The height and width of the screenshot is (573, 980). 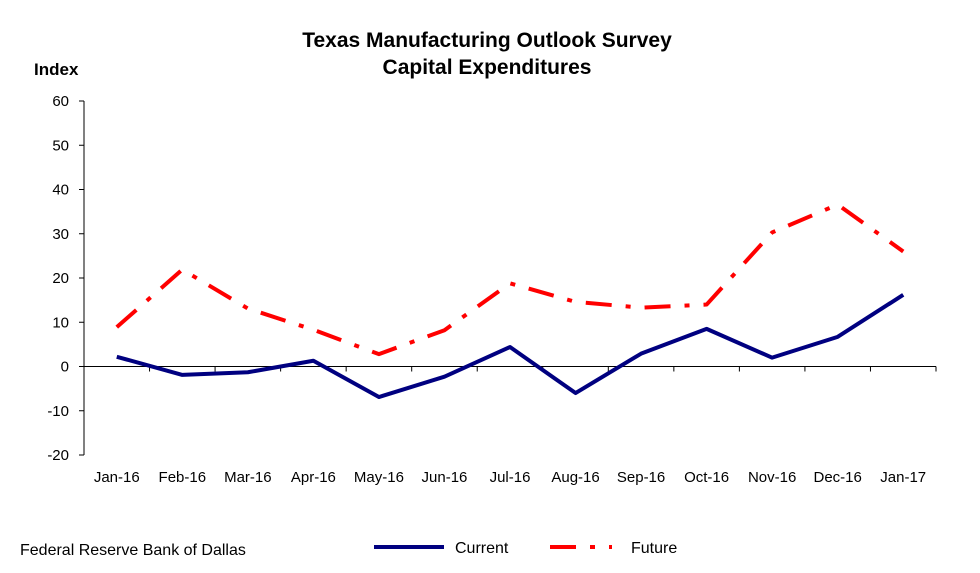 What do you see at coordinates (60, 190) in the screenshot?
I see `y-tick-label: 40` at bounding box center [60, 190].